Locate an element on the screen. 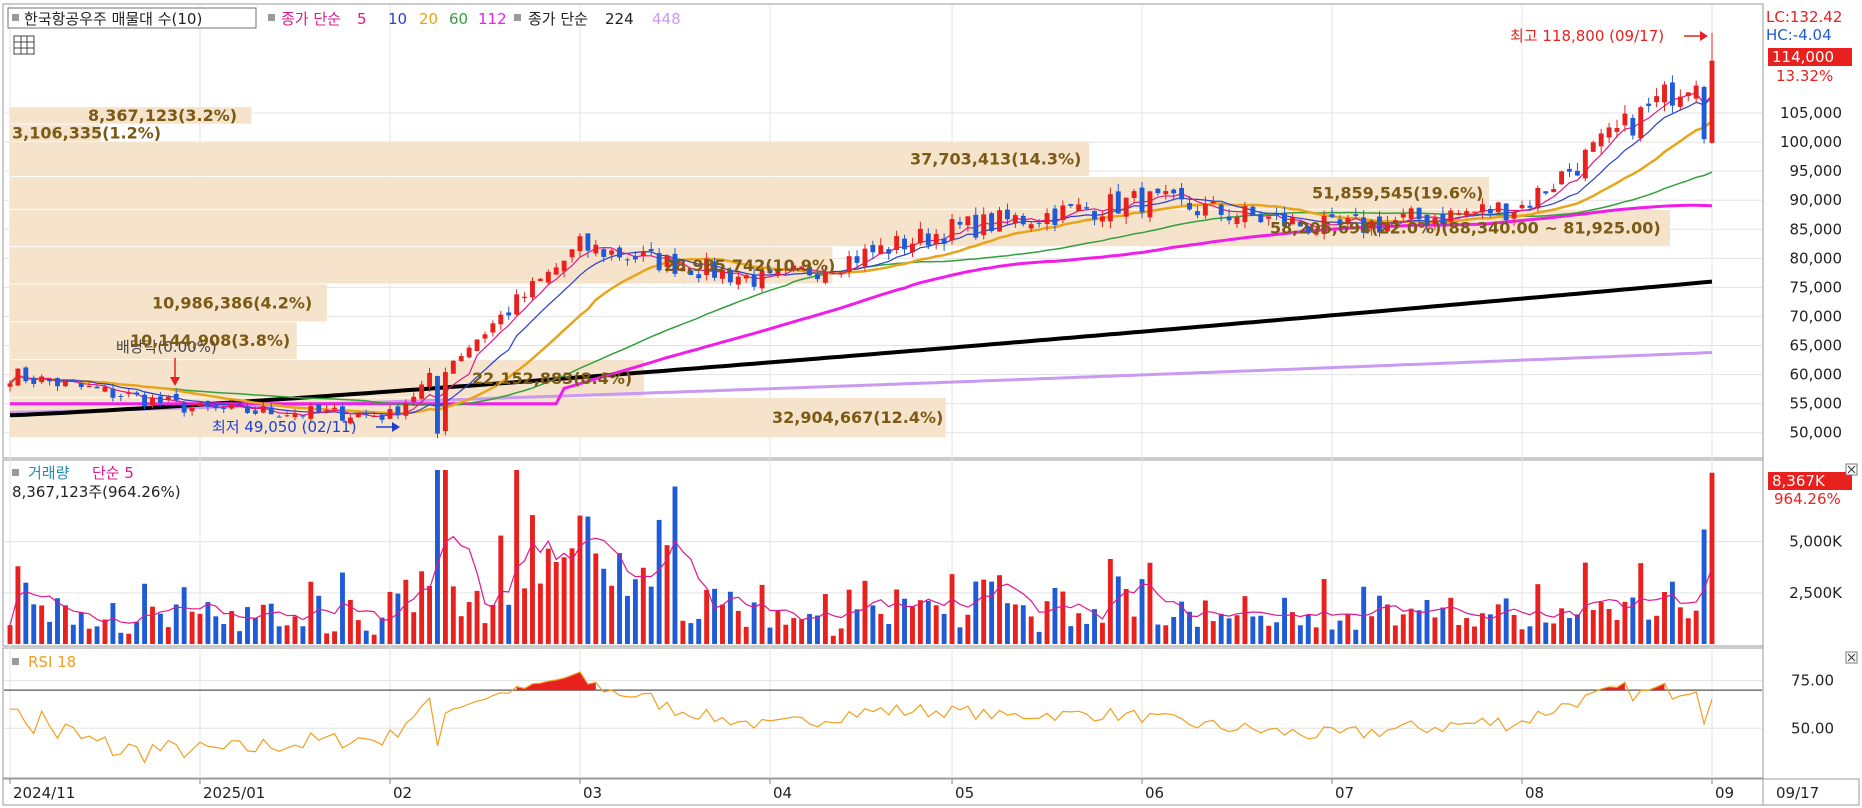 The width and height of the screenshot is (1862, 808). volume-profile-bar is located at coordinates (840, 228).